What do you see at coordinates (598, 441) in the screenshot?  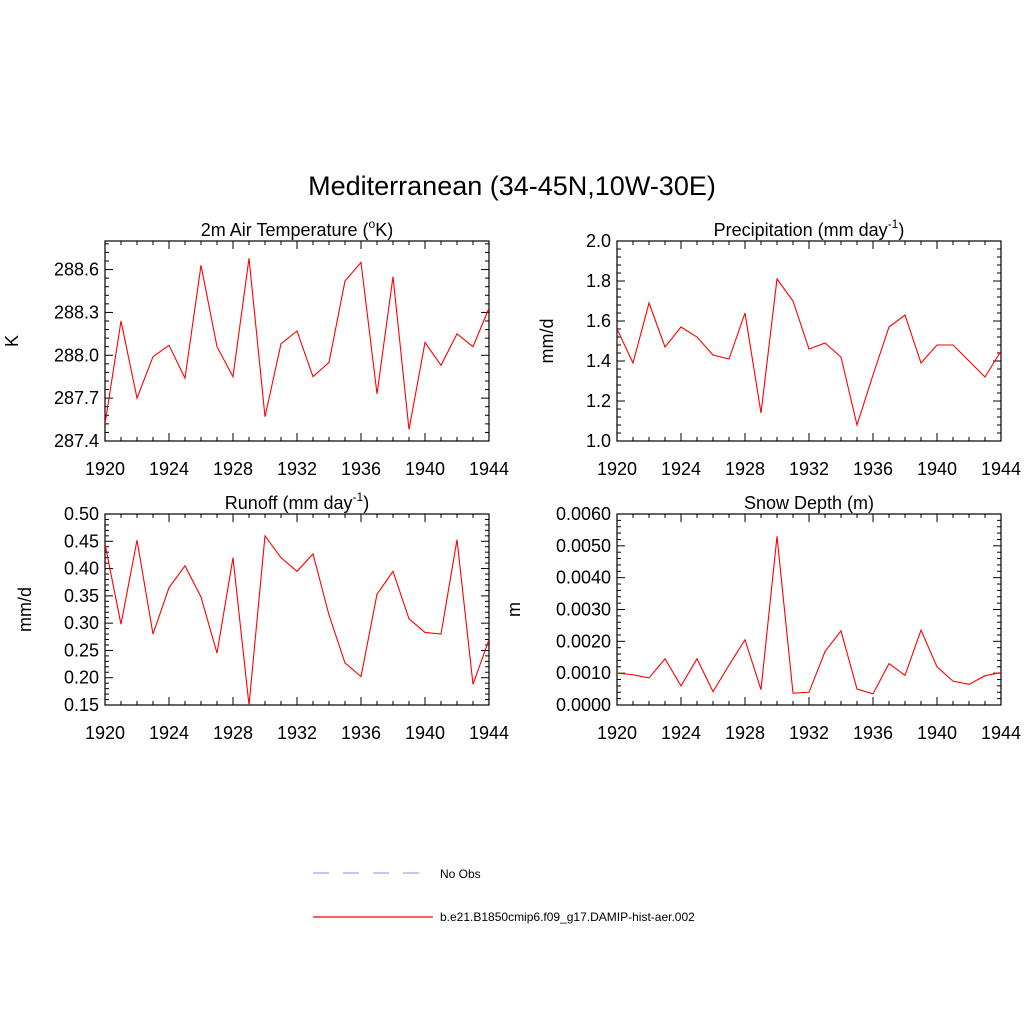 I see `y-tick-label: 1.0` at bounding box center [598, 441].